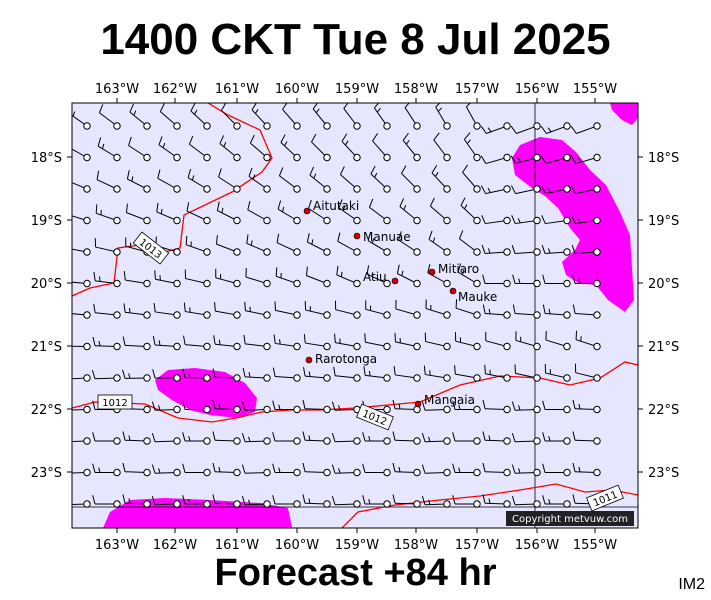 The image size is (711, 600). What do you see at coordinates (206, 393) in the screenshot?
I see `rain-area-south-rarotonga` at bounding box center [206, 393].